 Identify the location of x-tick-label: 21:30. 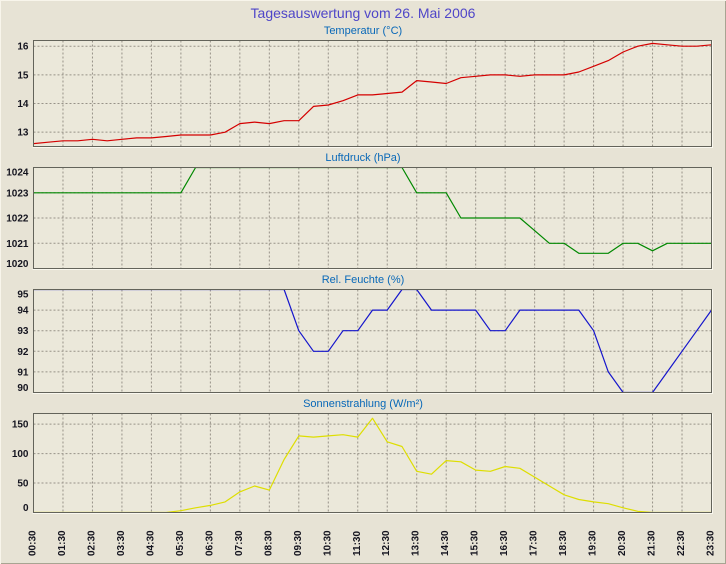
(652, 543).